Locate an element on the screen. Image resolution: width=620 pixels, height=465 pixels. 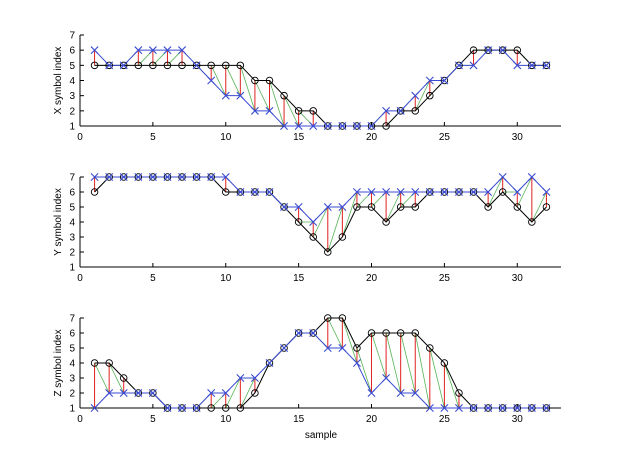
y-tick-label: 3 is located at coordinates (72, 238).